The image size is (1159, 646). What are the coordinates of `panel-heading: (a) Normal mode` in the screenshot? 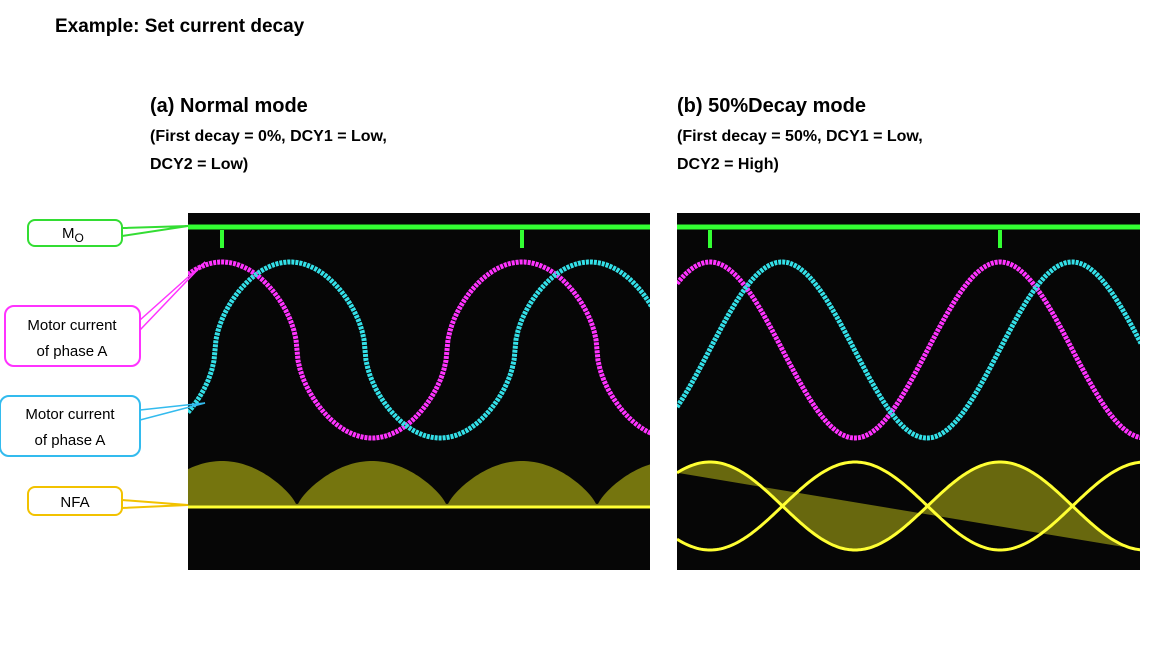 It's located at (229, 106).